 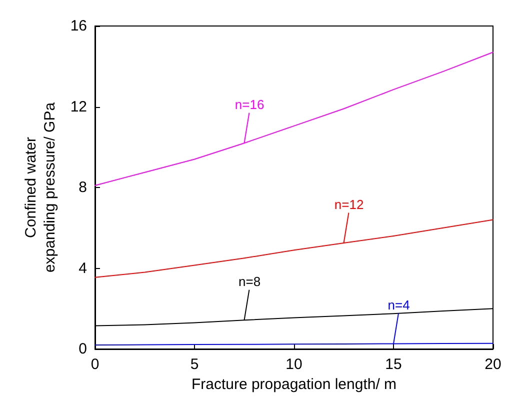 What do you see at coordinates (493, 364) in the screenshot?
I see `x-tick-label: 20` at bounding box center [493, 364].